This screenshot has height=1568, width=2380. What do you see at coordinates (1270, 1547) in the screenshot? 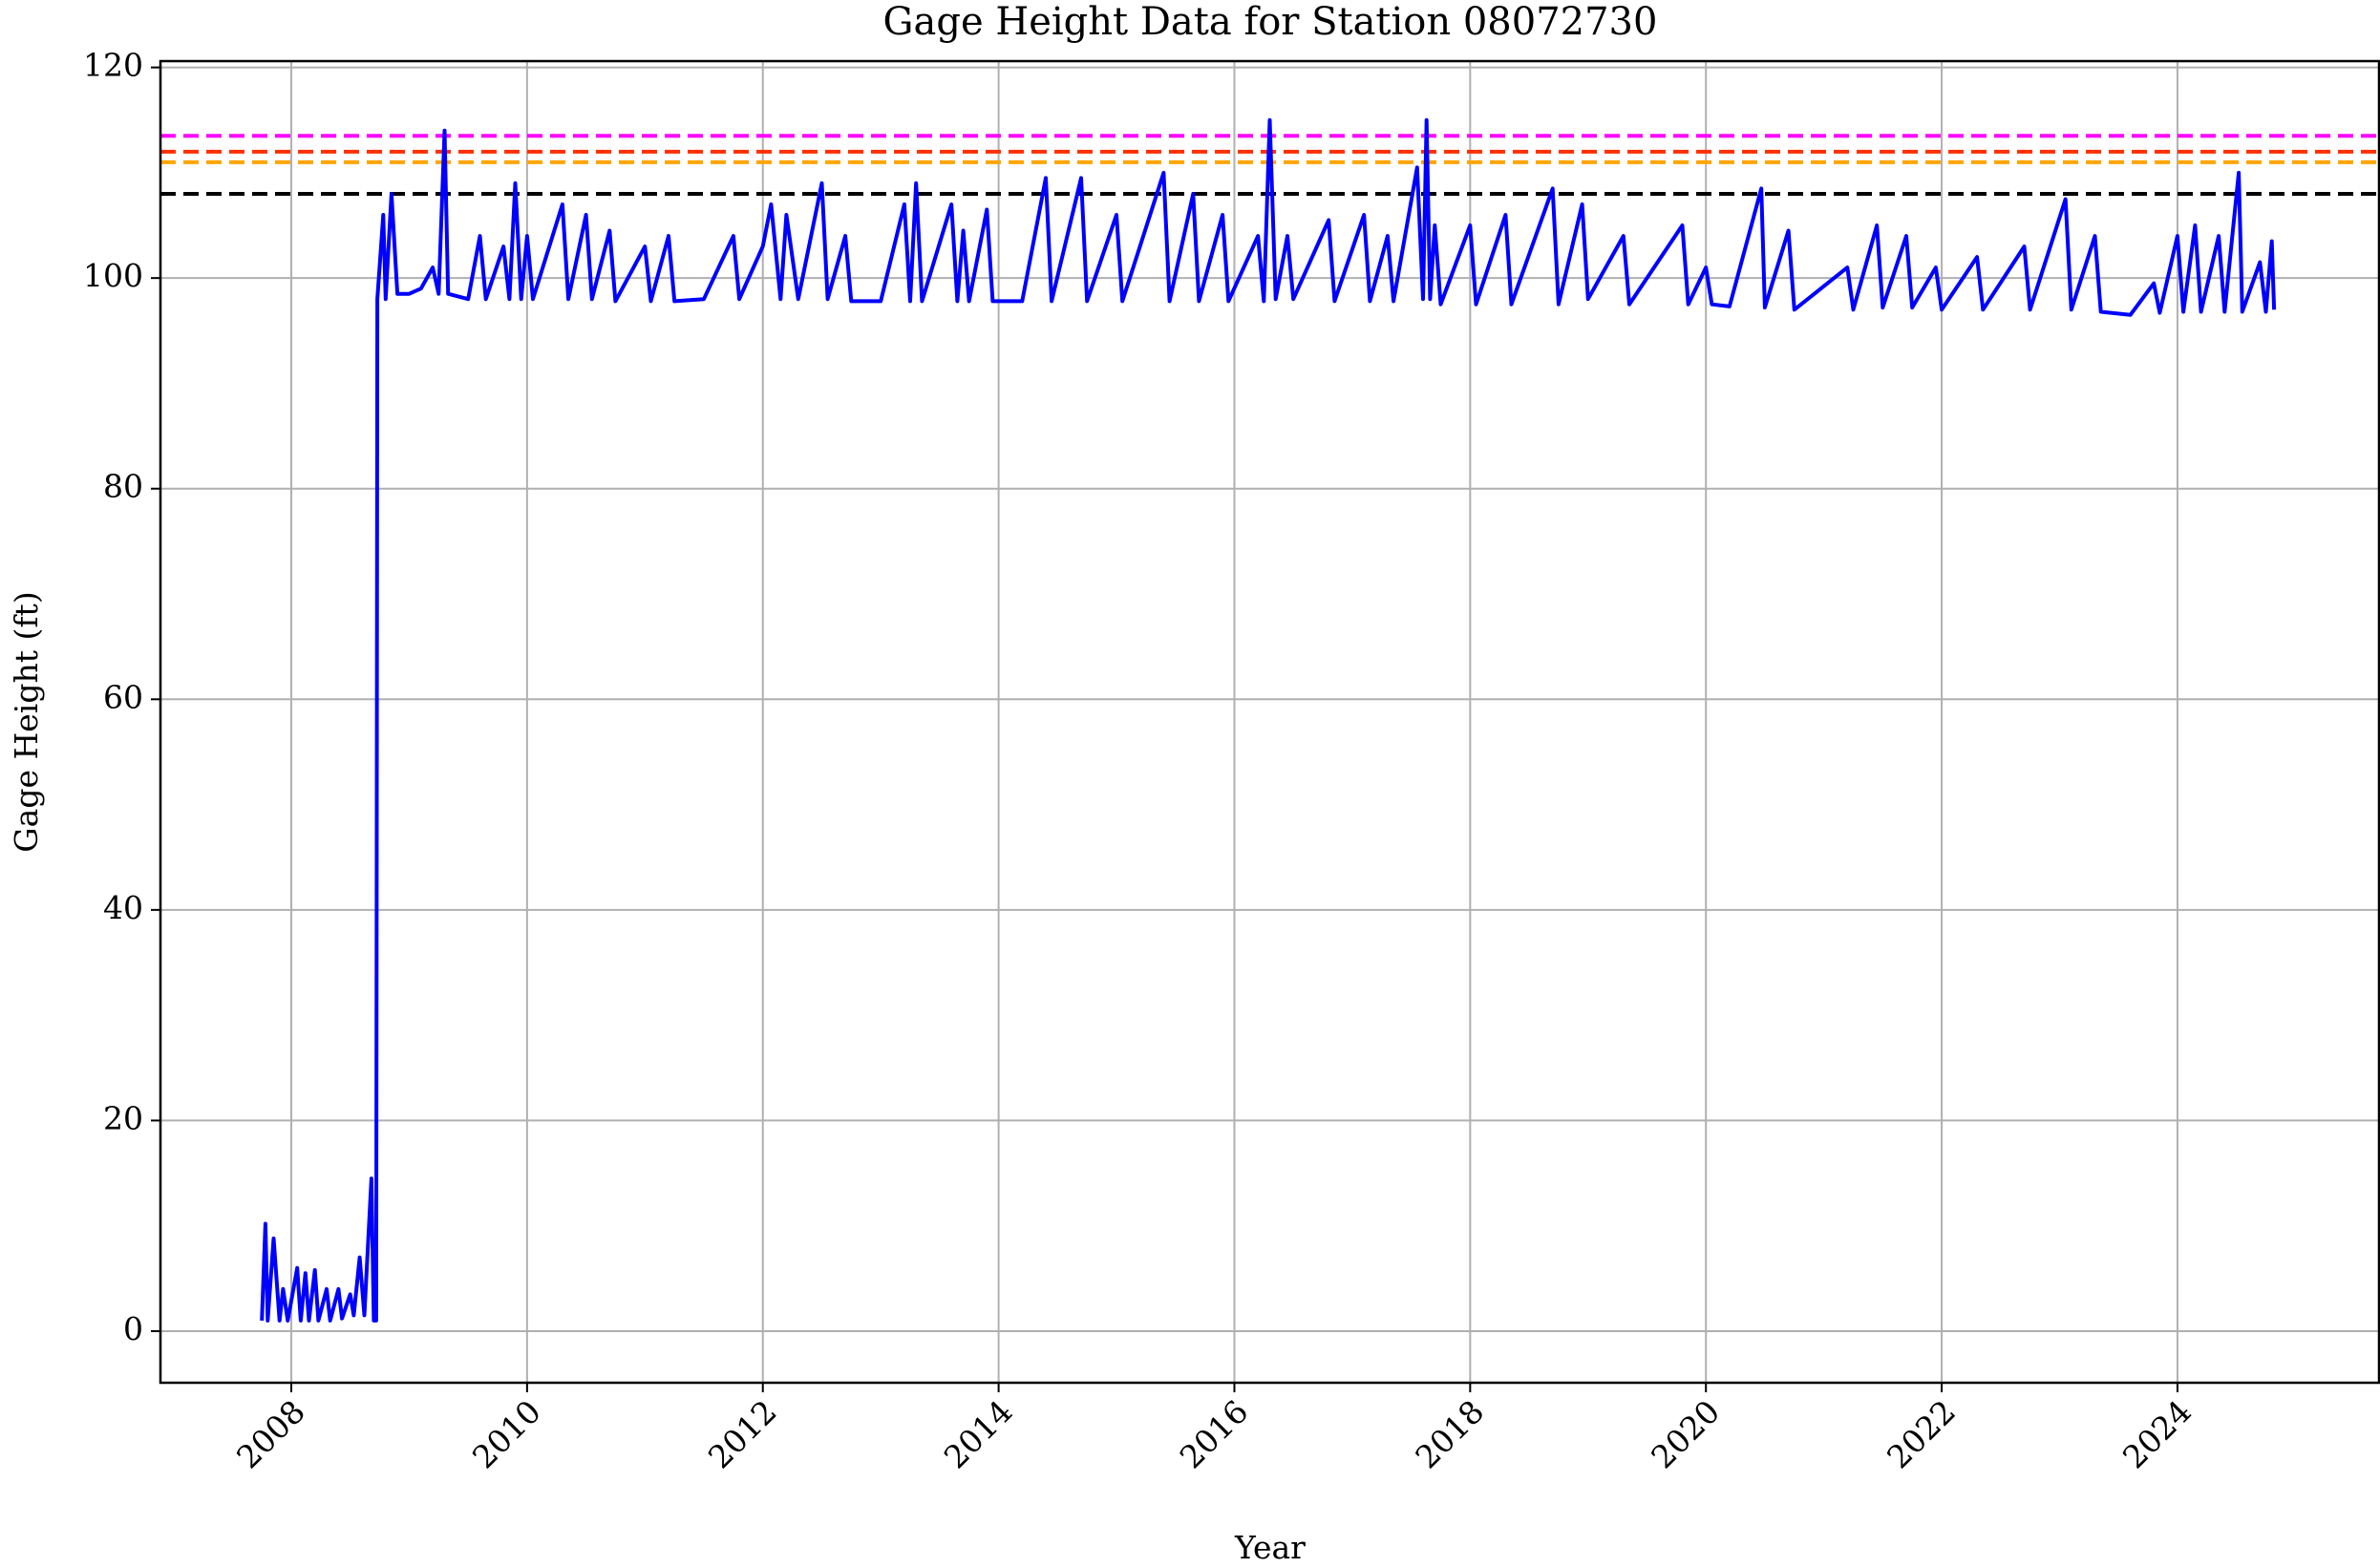
I see `x-axis-label: Year` at bounding box center [1270, 1547].